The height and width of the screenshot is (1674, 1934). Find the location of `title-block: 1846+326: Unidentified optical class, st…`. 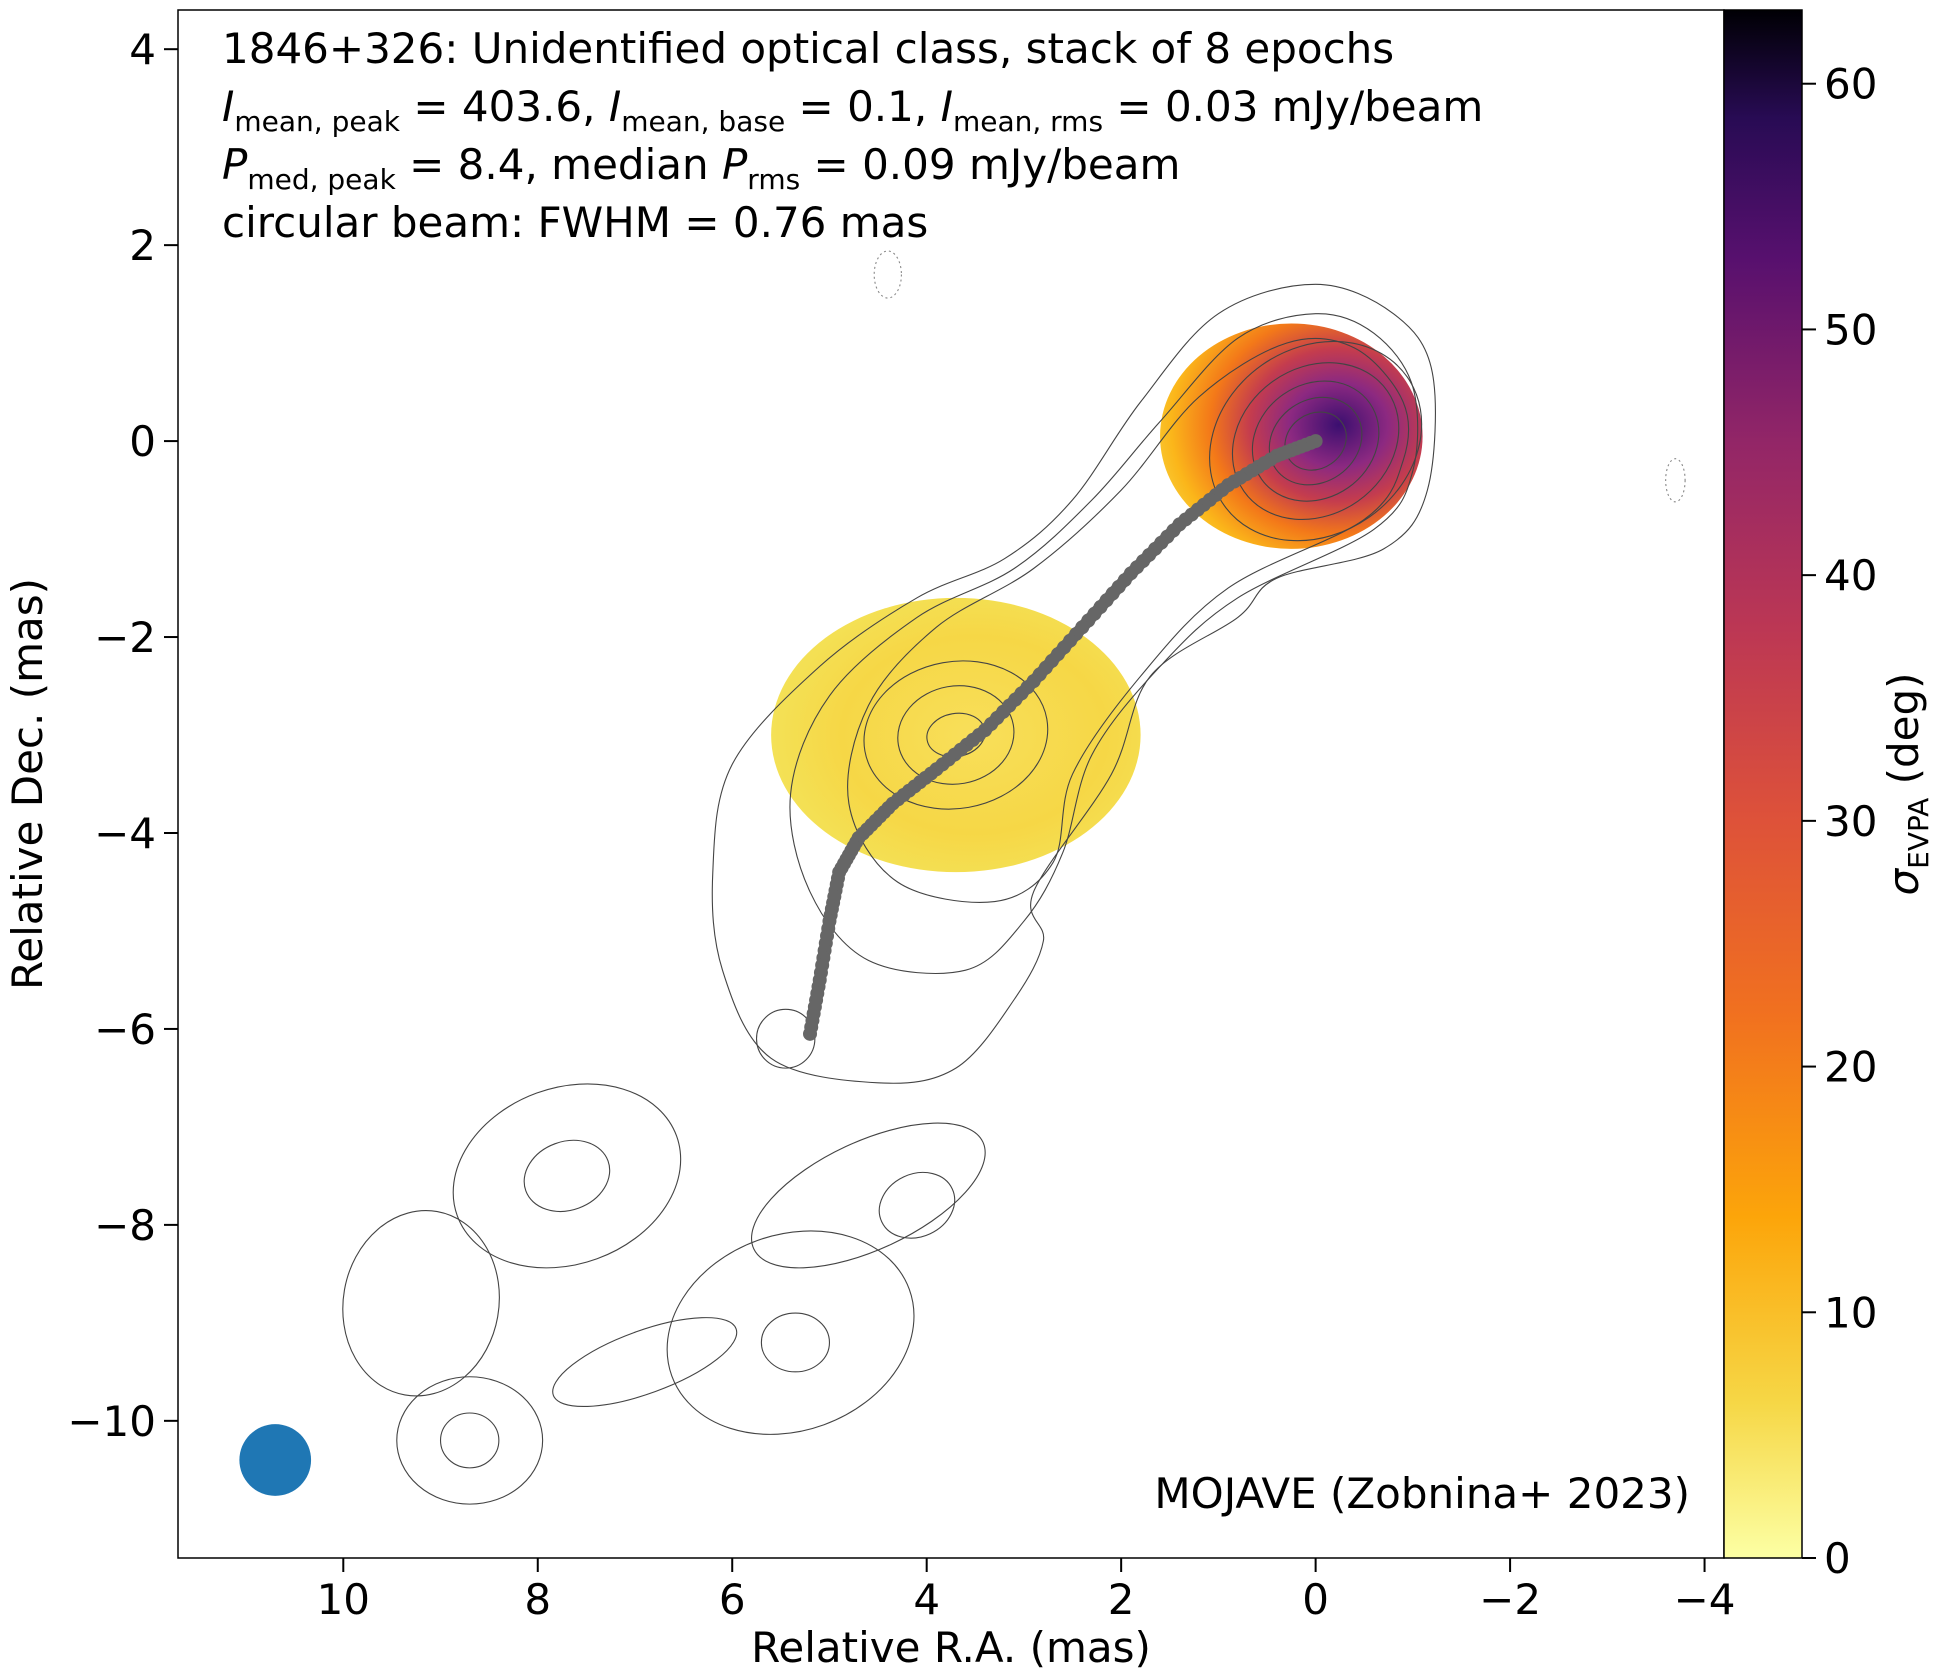

title-block: 1846+326: Unidentified optical class, st… is located at coordinates (852, 135).